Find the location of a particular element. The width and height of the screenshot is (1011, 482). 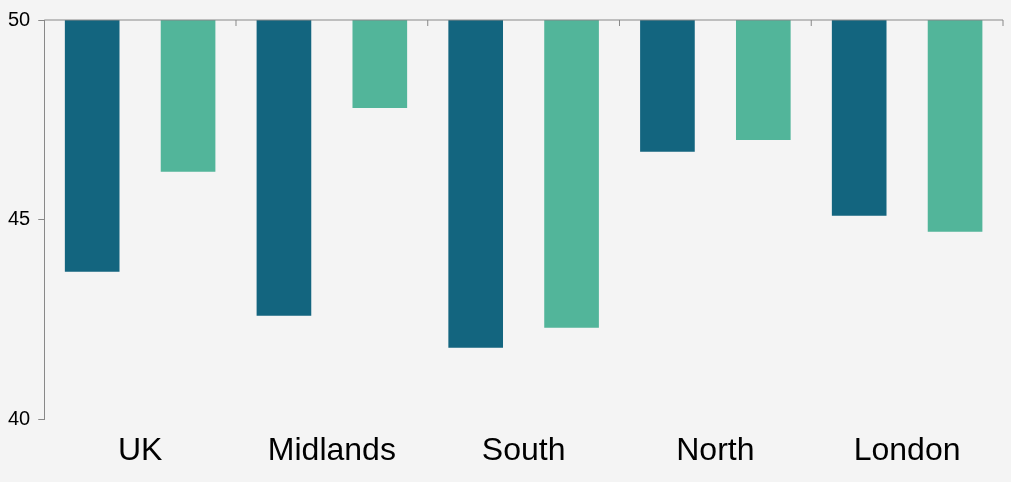

y-tick-label: 45 is located at coordinates (19, 218).